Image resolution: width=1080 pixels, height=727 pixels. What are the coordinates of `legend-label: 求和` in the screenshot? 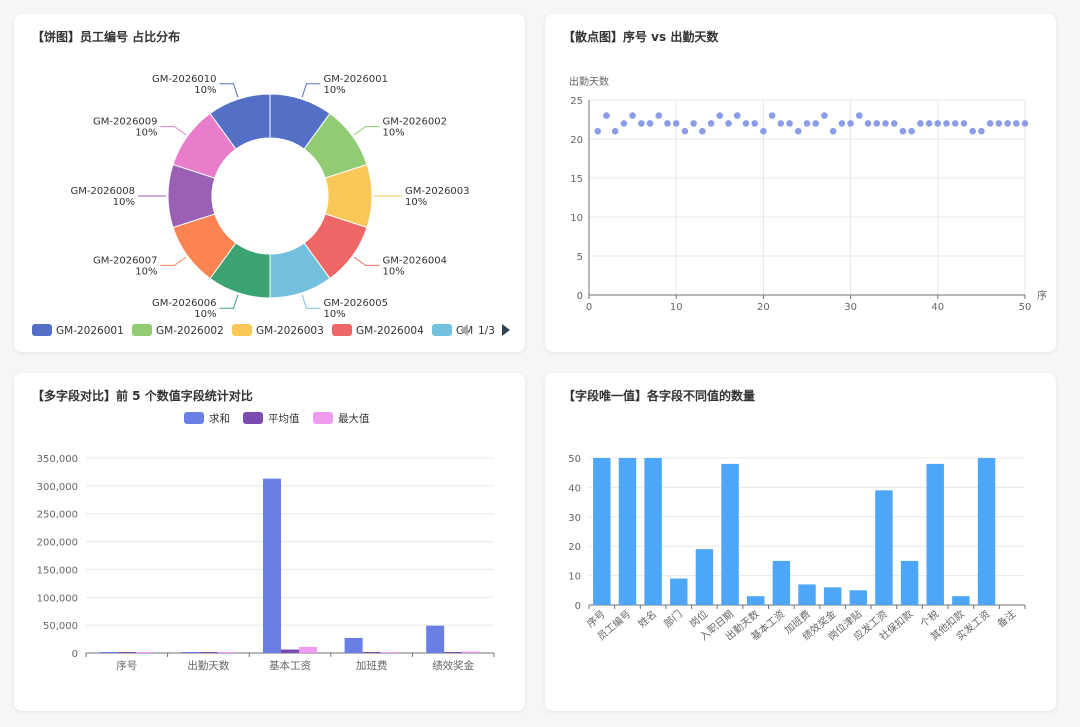 It's located at (219, 419).